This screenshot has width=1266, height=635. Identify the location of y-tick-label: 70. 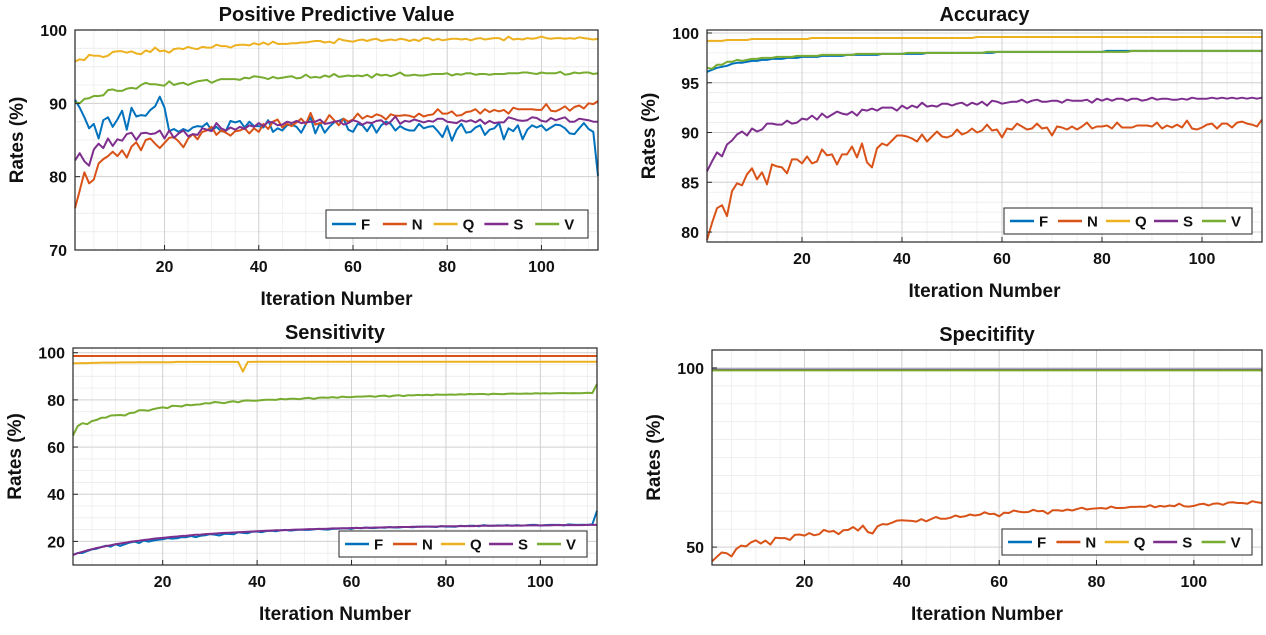
(58, 251).